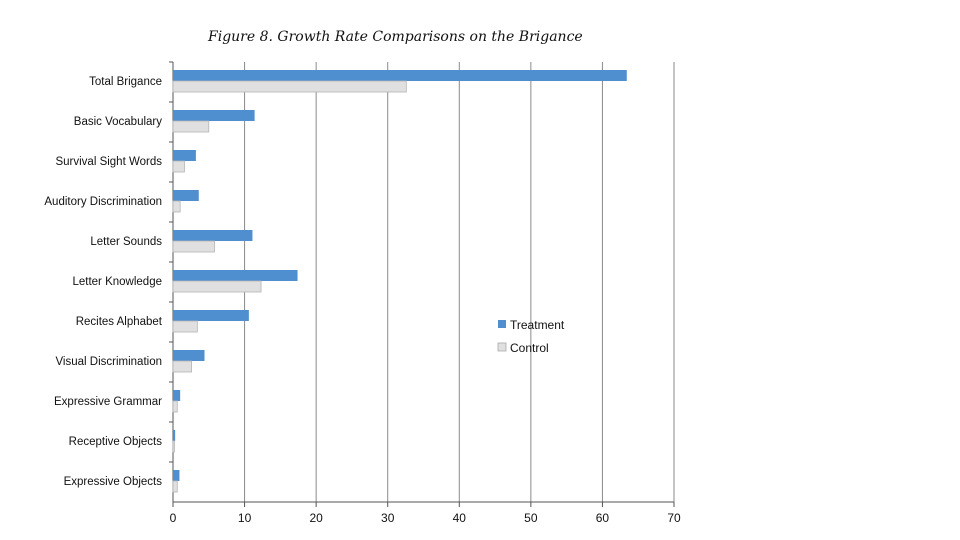 The image size is (960, 540). Describe the element at coordinates (108, 402) in the screenshot. I see `category-label: Expressive Grammar` at that location.